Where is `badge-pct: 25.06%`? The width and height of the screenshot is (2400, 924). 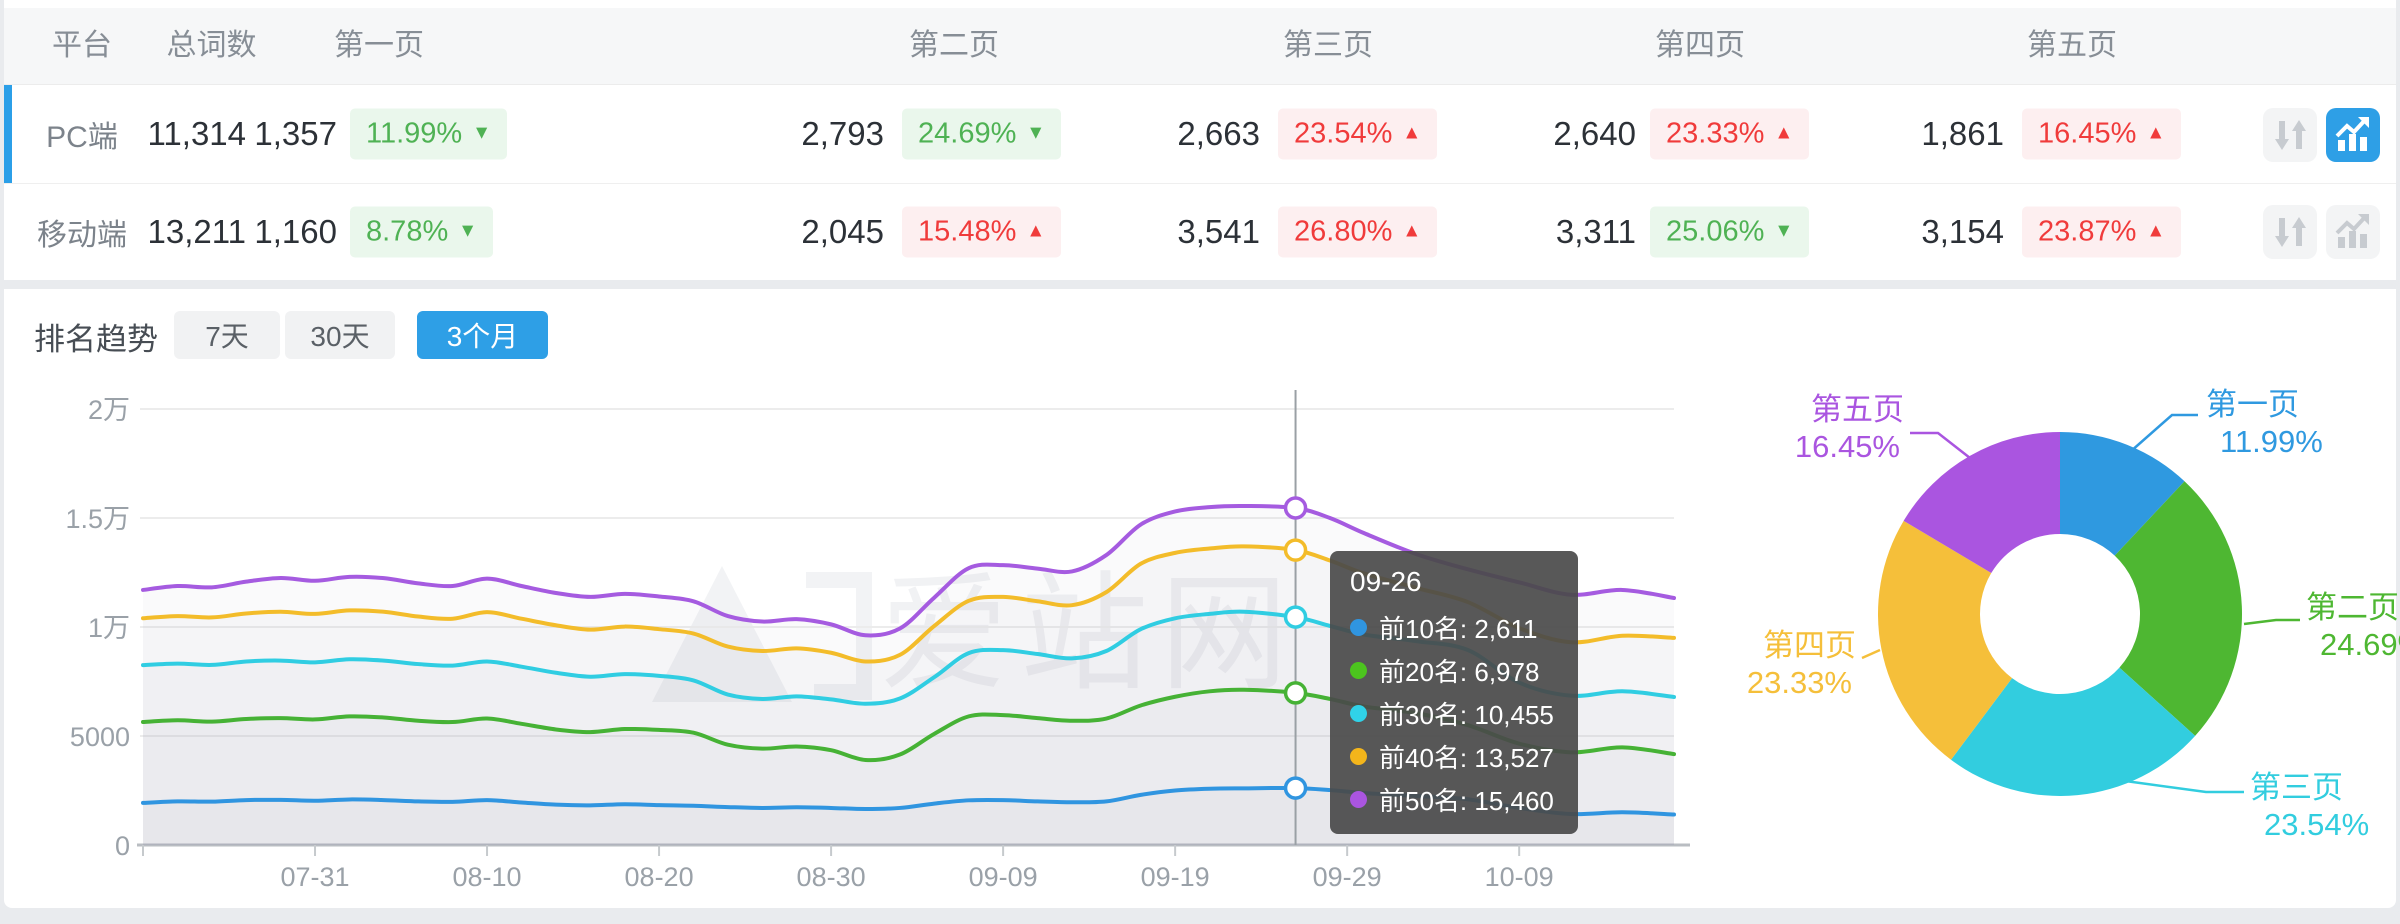 badge-pct: 25.06% is located at coordinates (1715, 231).